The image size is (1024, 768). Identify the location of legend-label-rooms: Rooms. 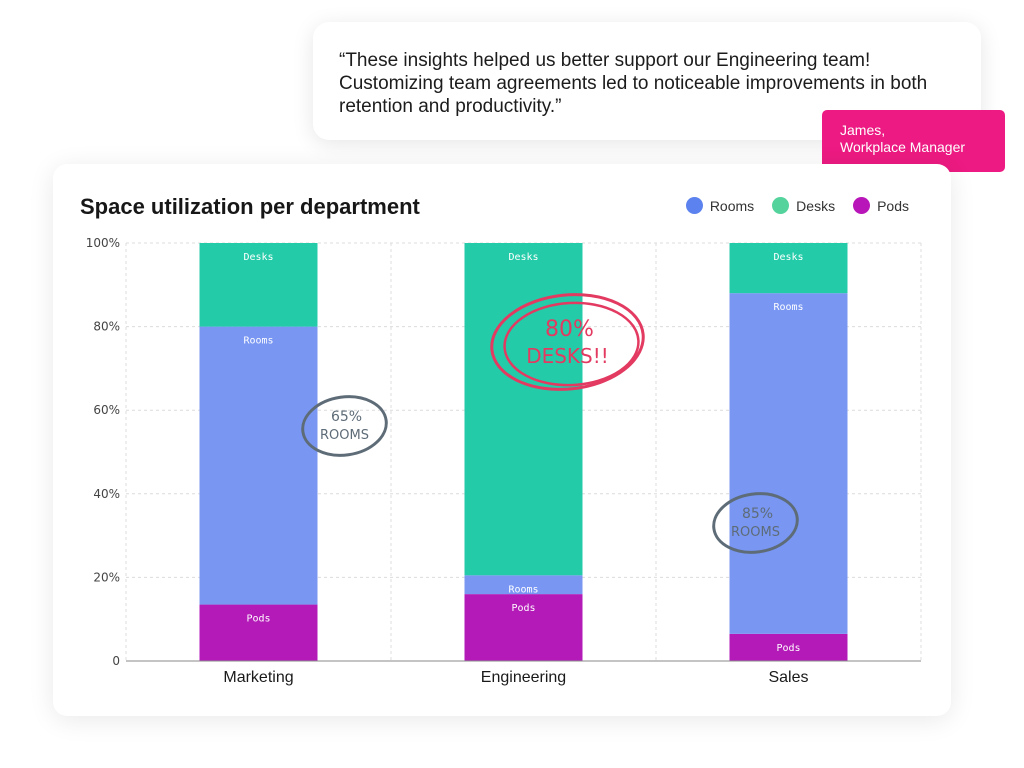
(732, 205).